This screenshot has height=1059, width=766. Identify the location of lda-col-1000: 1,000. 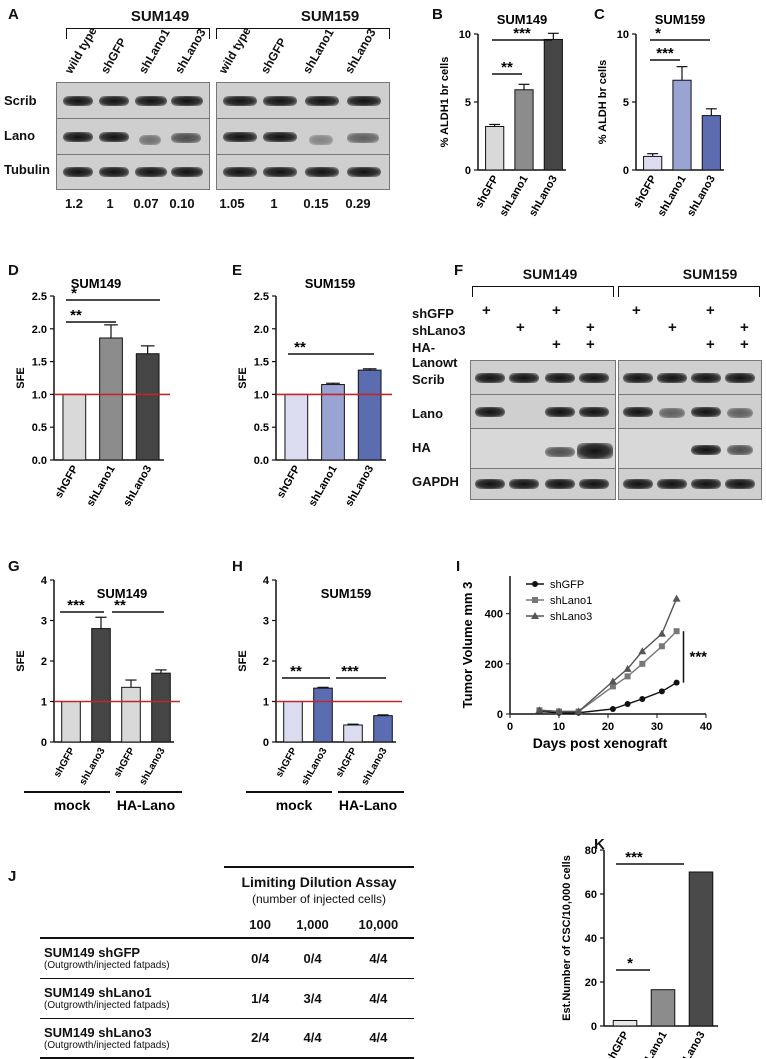
(312, 924).